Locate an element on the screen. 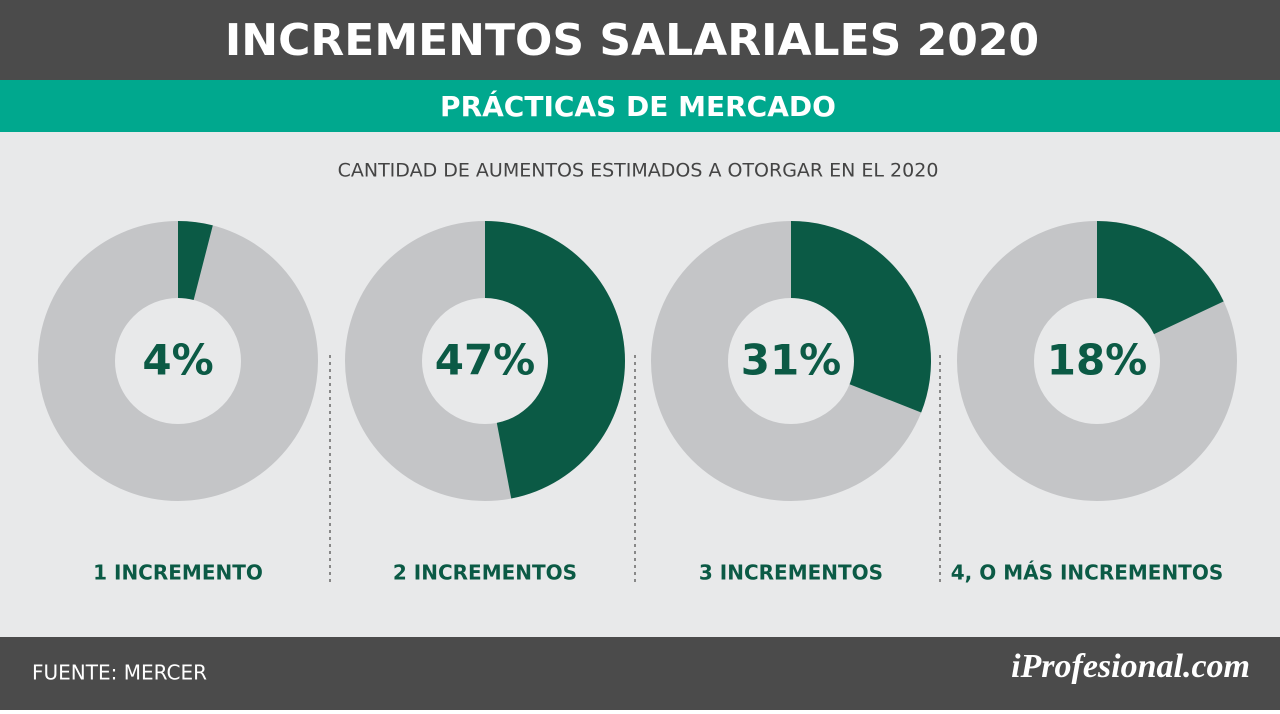  chart-title: INCREMENTOS SALARIALES 2020 is located at coordinates (632, 40).